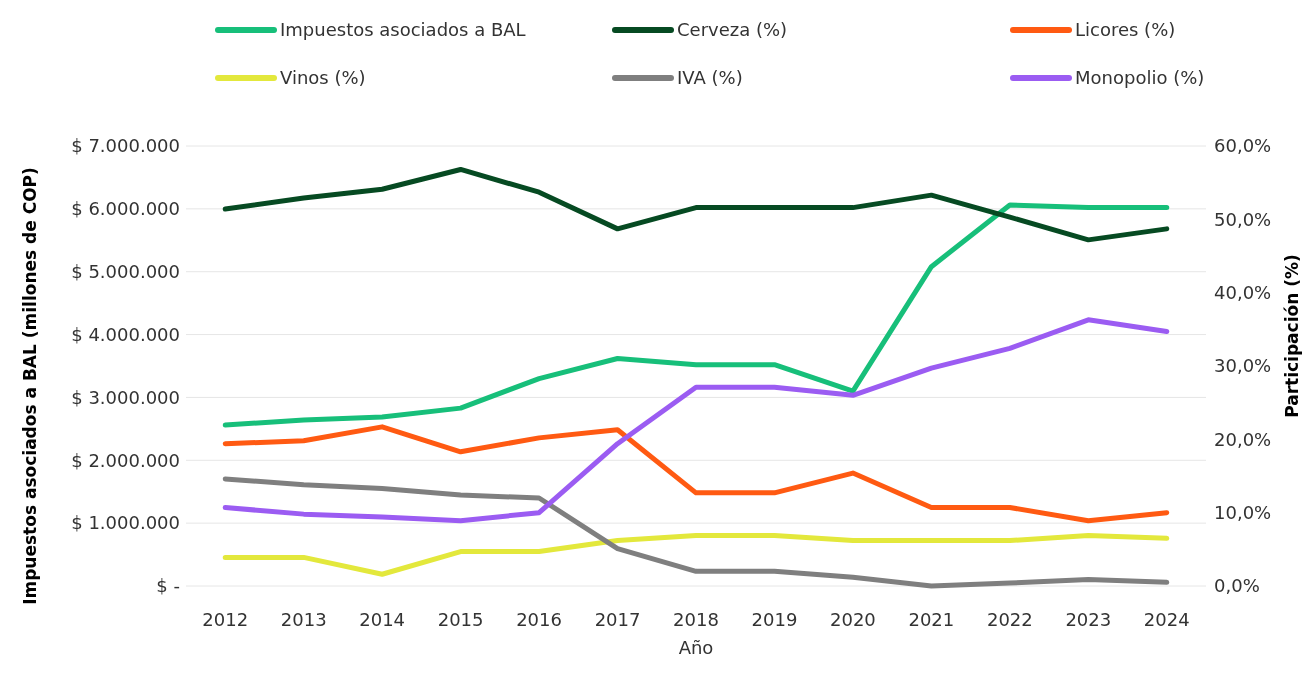 Image resolution: width=1316 pixels, height=677 pixels. I want to click on y-tick-label: $ 1.000.000, so click(125, 523).